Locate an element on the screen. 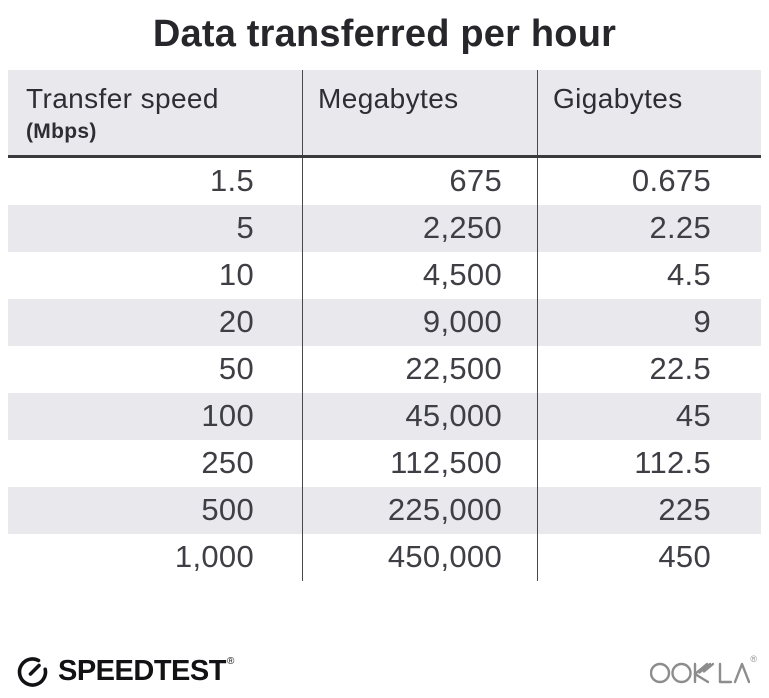 This screenshot has height=698, width=769. cell-megabytes: 45,000 is located at coordinates (419, 416).